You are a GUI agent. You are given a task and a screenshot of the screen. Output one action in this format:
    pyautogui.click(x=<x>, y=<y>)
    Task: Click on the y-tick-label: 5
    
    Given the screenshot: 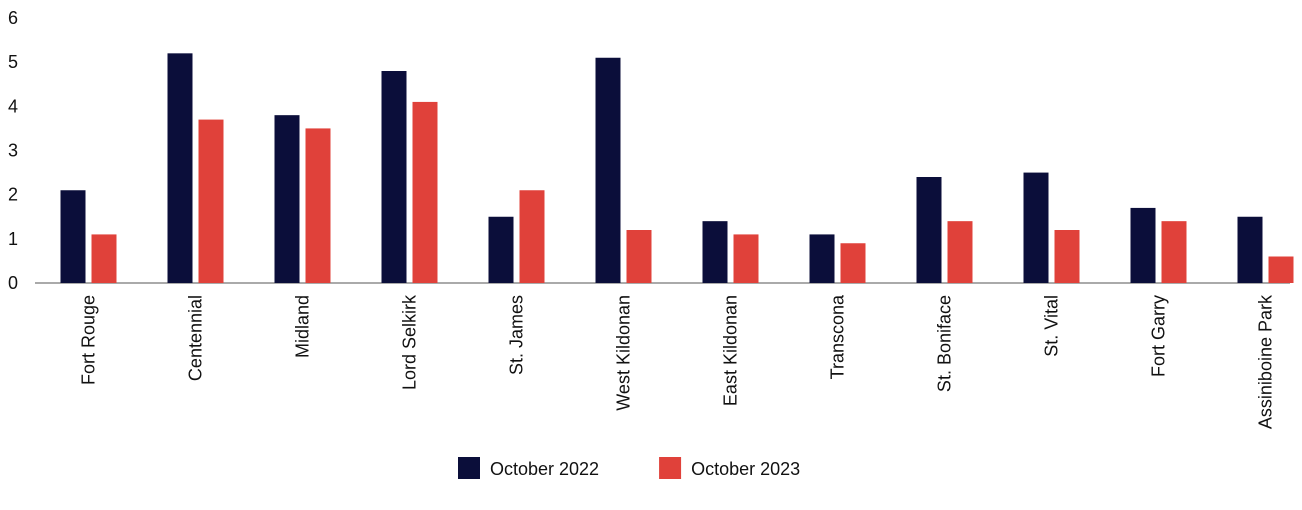 What is the action you would take?
    pyautogui.click(x=13, y=62)
    